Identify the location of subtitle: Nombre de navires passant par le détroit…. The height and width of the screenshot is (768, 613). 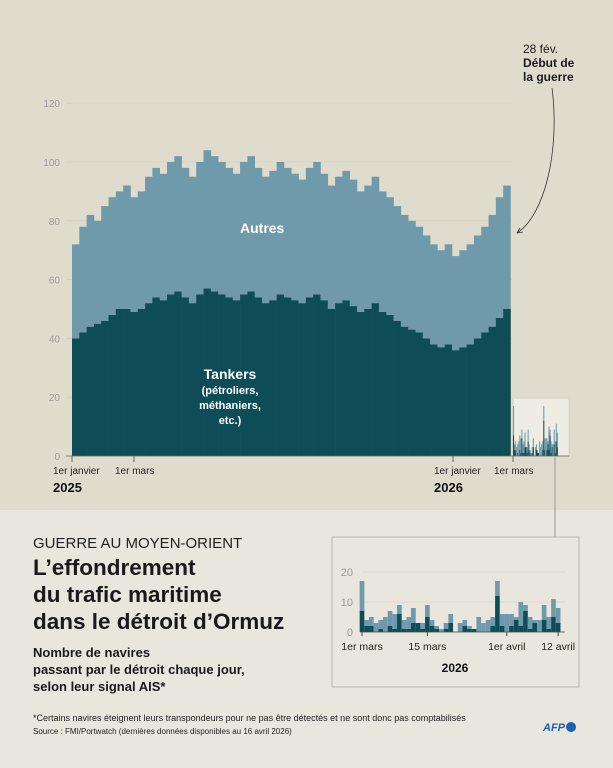
(139, 669).